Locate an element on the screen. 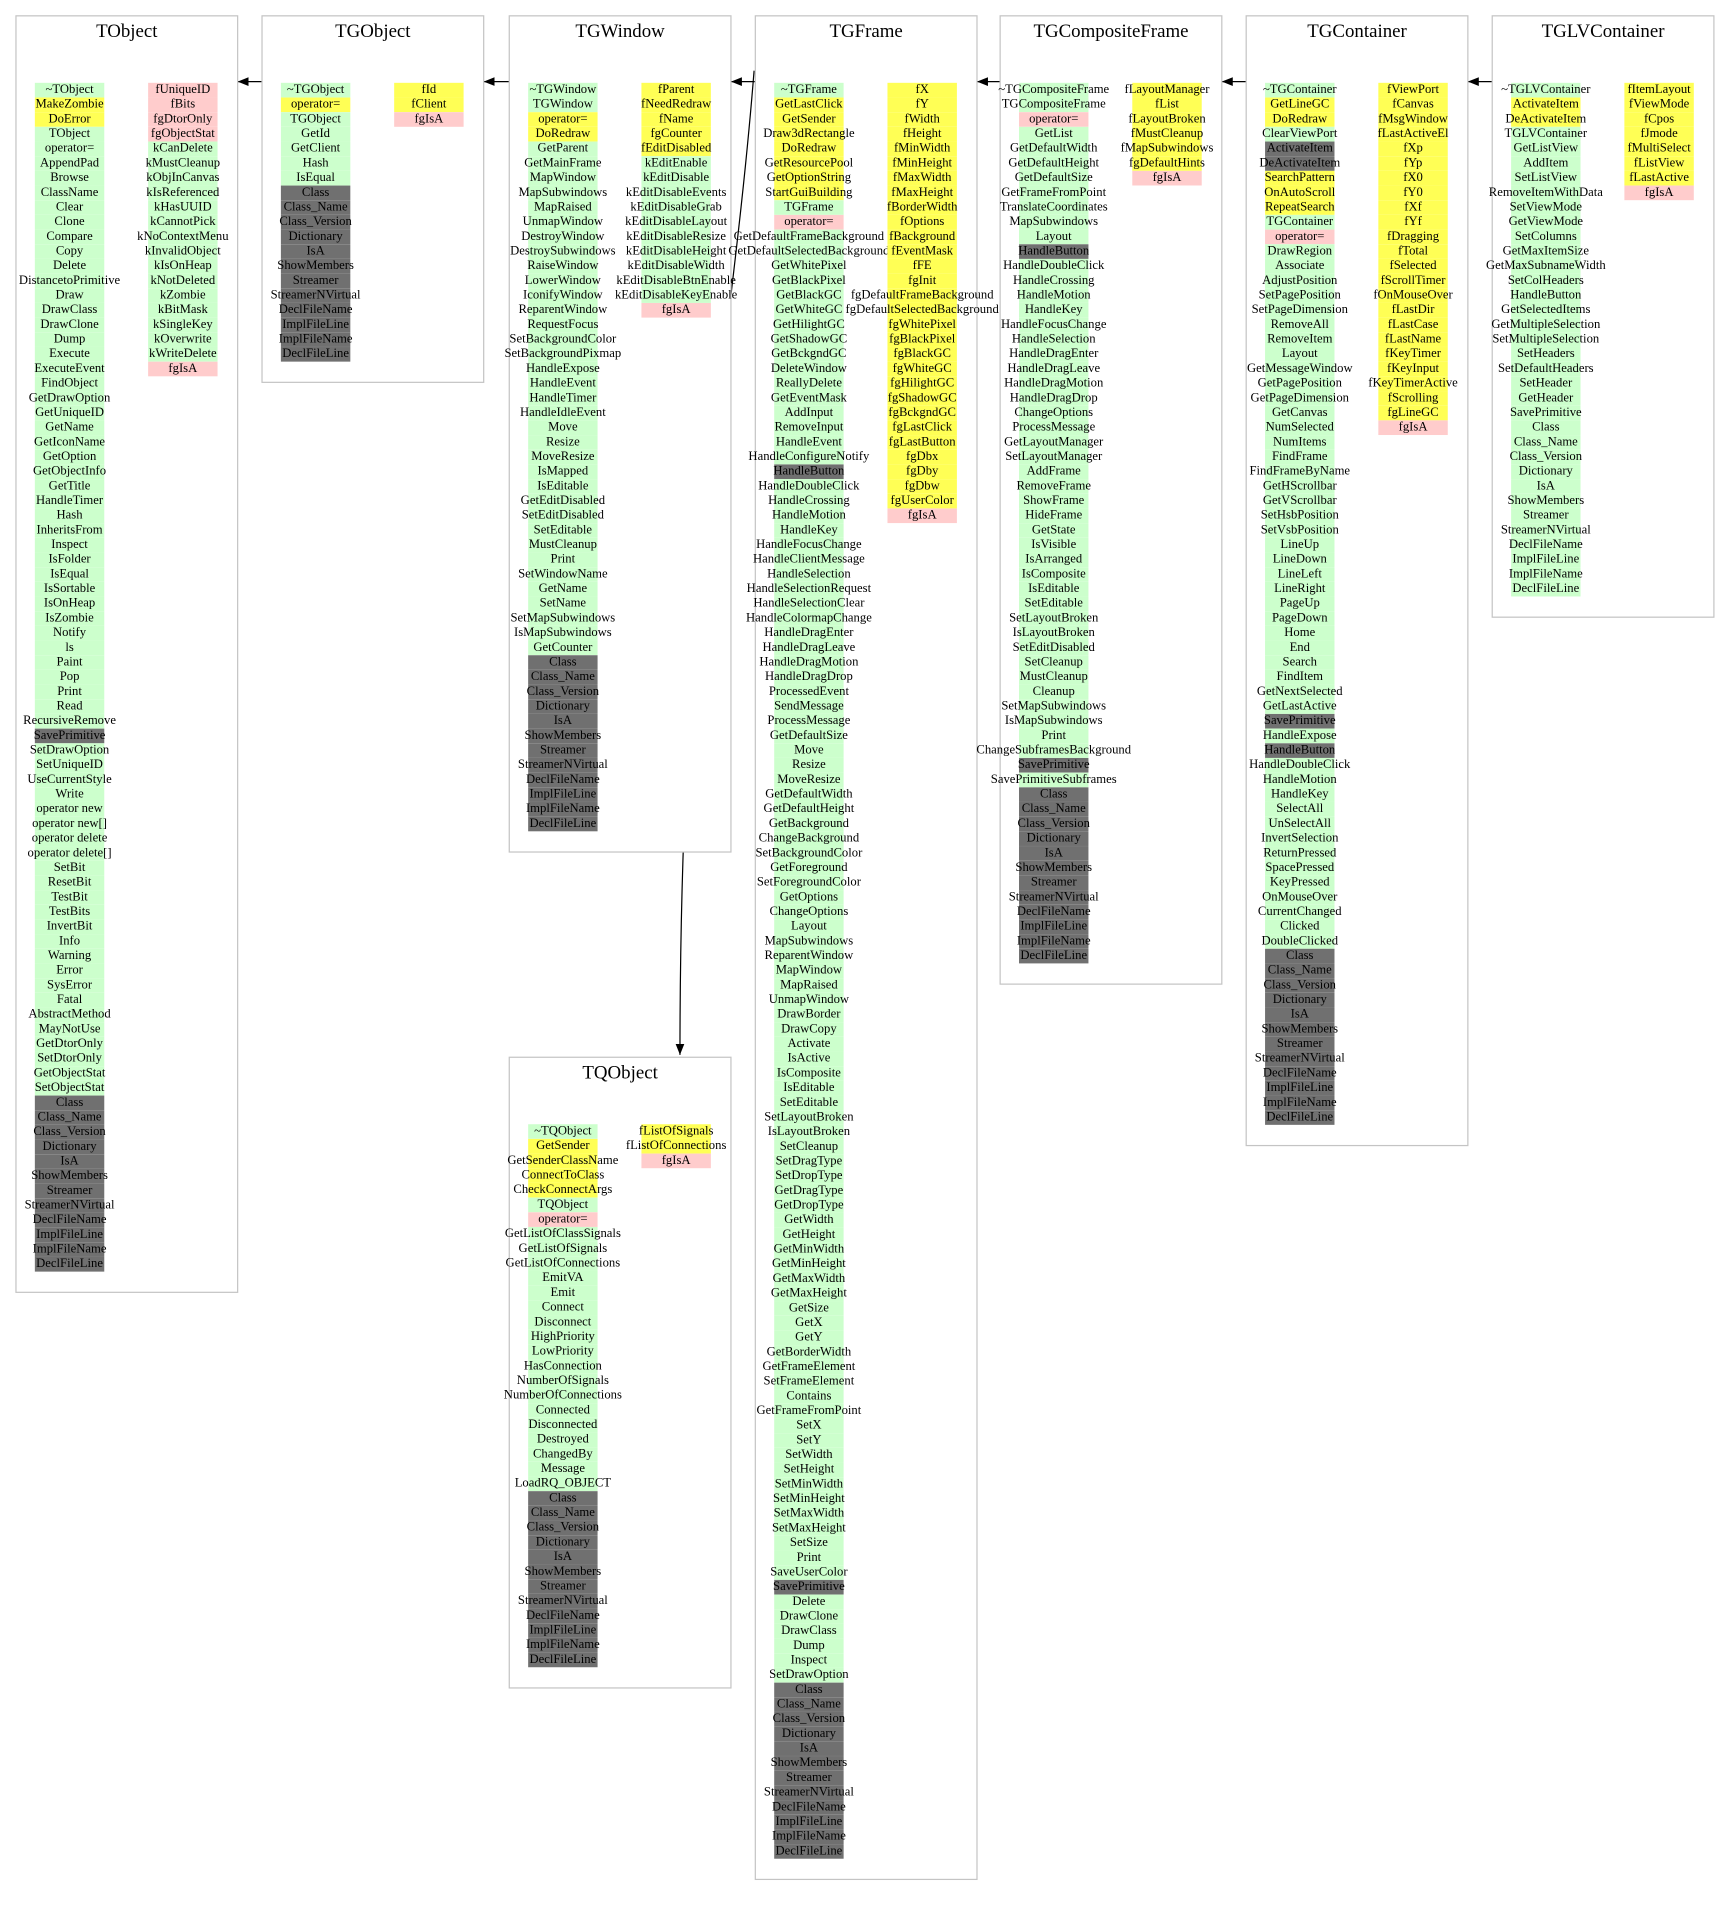 This screenshot has height=1905, width=1725. method-name: NumberOfSignals is located at coordinates (563, 1380).